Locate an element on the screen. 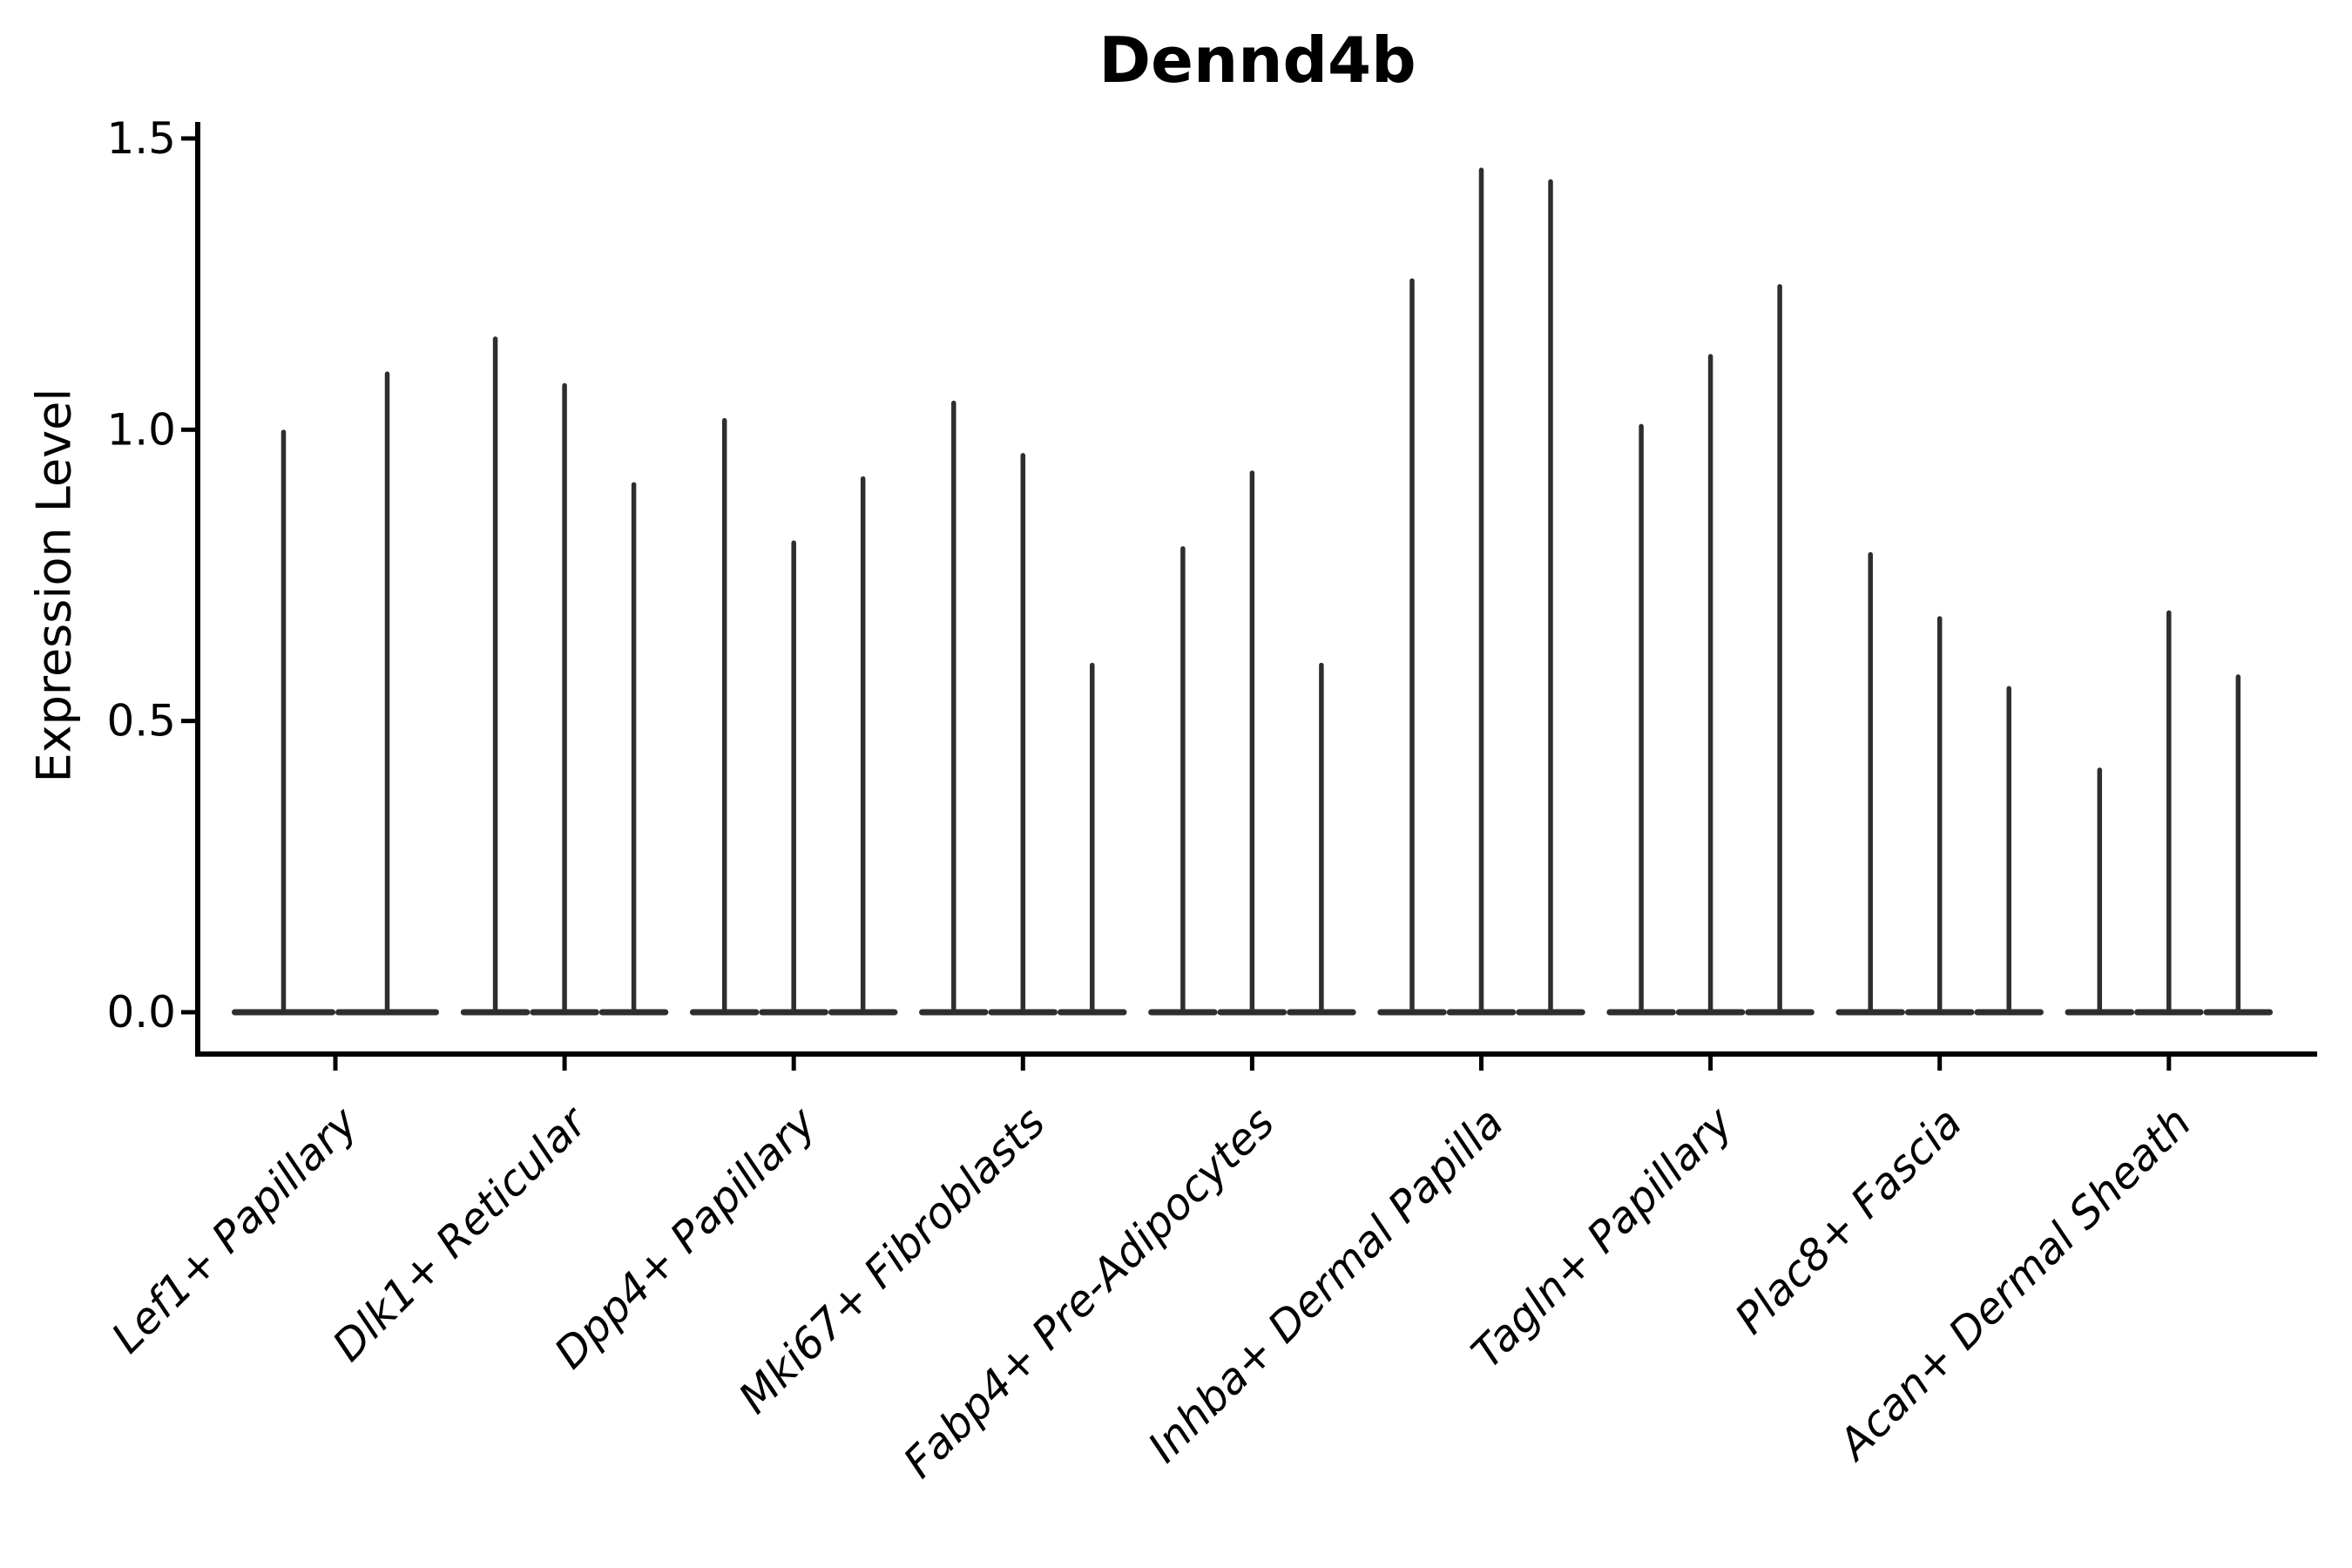 This screenshot has height=1568, width=2352. chart-title: Dennd4b is located at coordinates (1257, 61).